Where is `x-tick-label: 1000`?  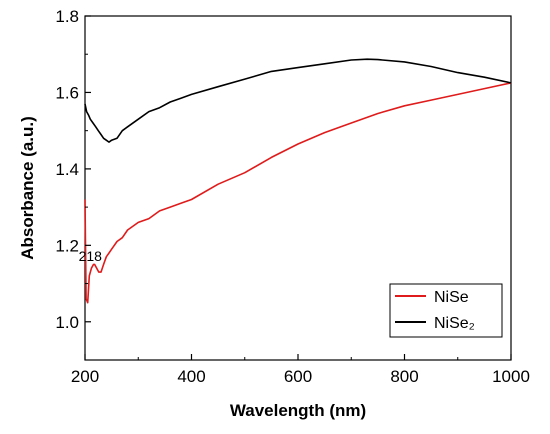 x-tick-label: 1000 is located at coordinates (511, 376).